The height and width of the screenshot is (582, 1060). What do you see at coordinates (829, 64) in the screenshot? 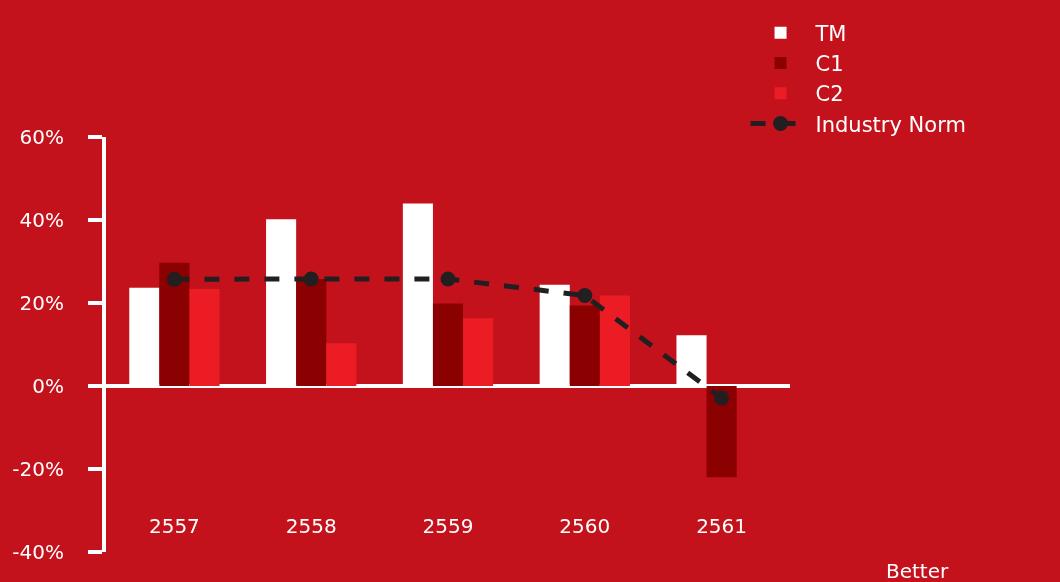
I see `legend-label: C1` at bounding box center [829, 64].